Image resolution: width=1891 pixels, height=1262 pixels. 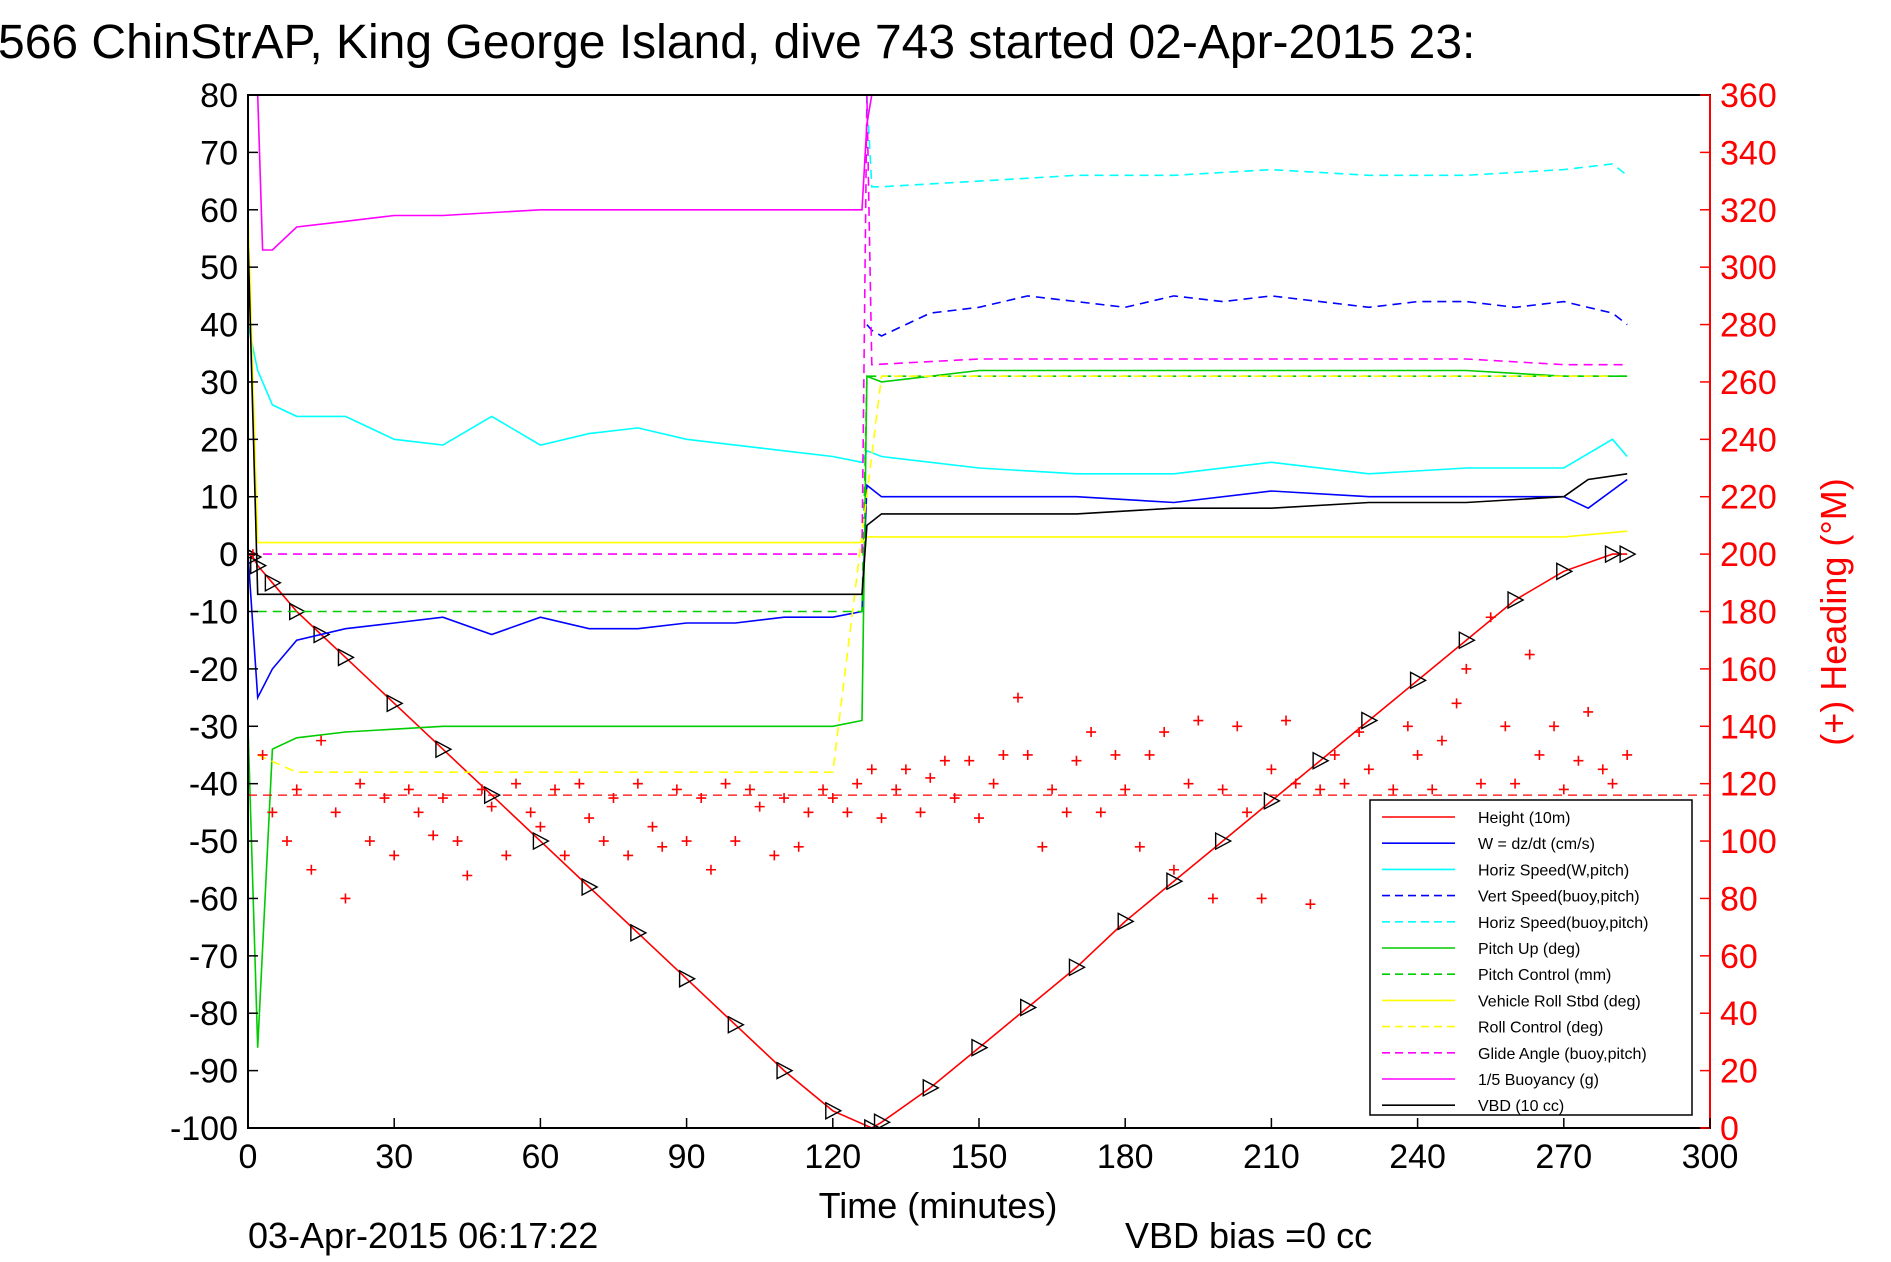 What do you see at coordinates (1748, 613) in the screenshot?
I see `ytick-right-label: 180` at bounding box center [1748, 613].